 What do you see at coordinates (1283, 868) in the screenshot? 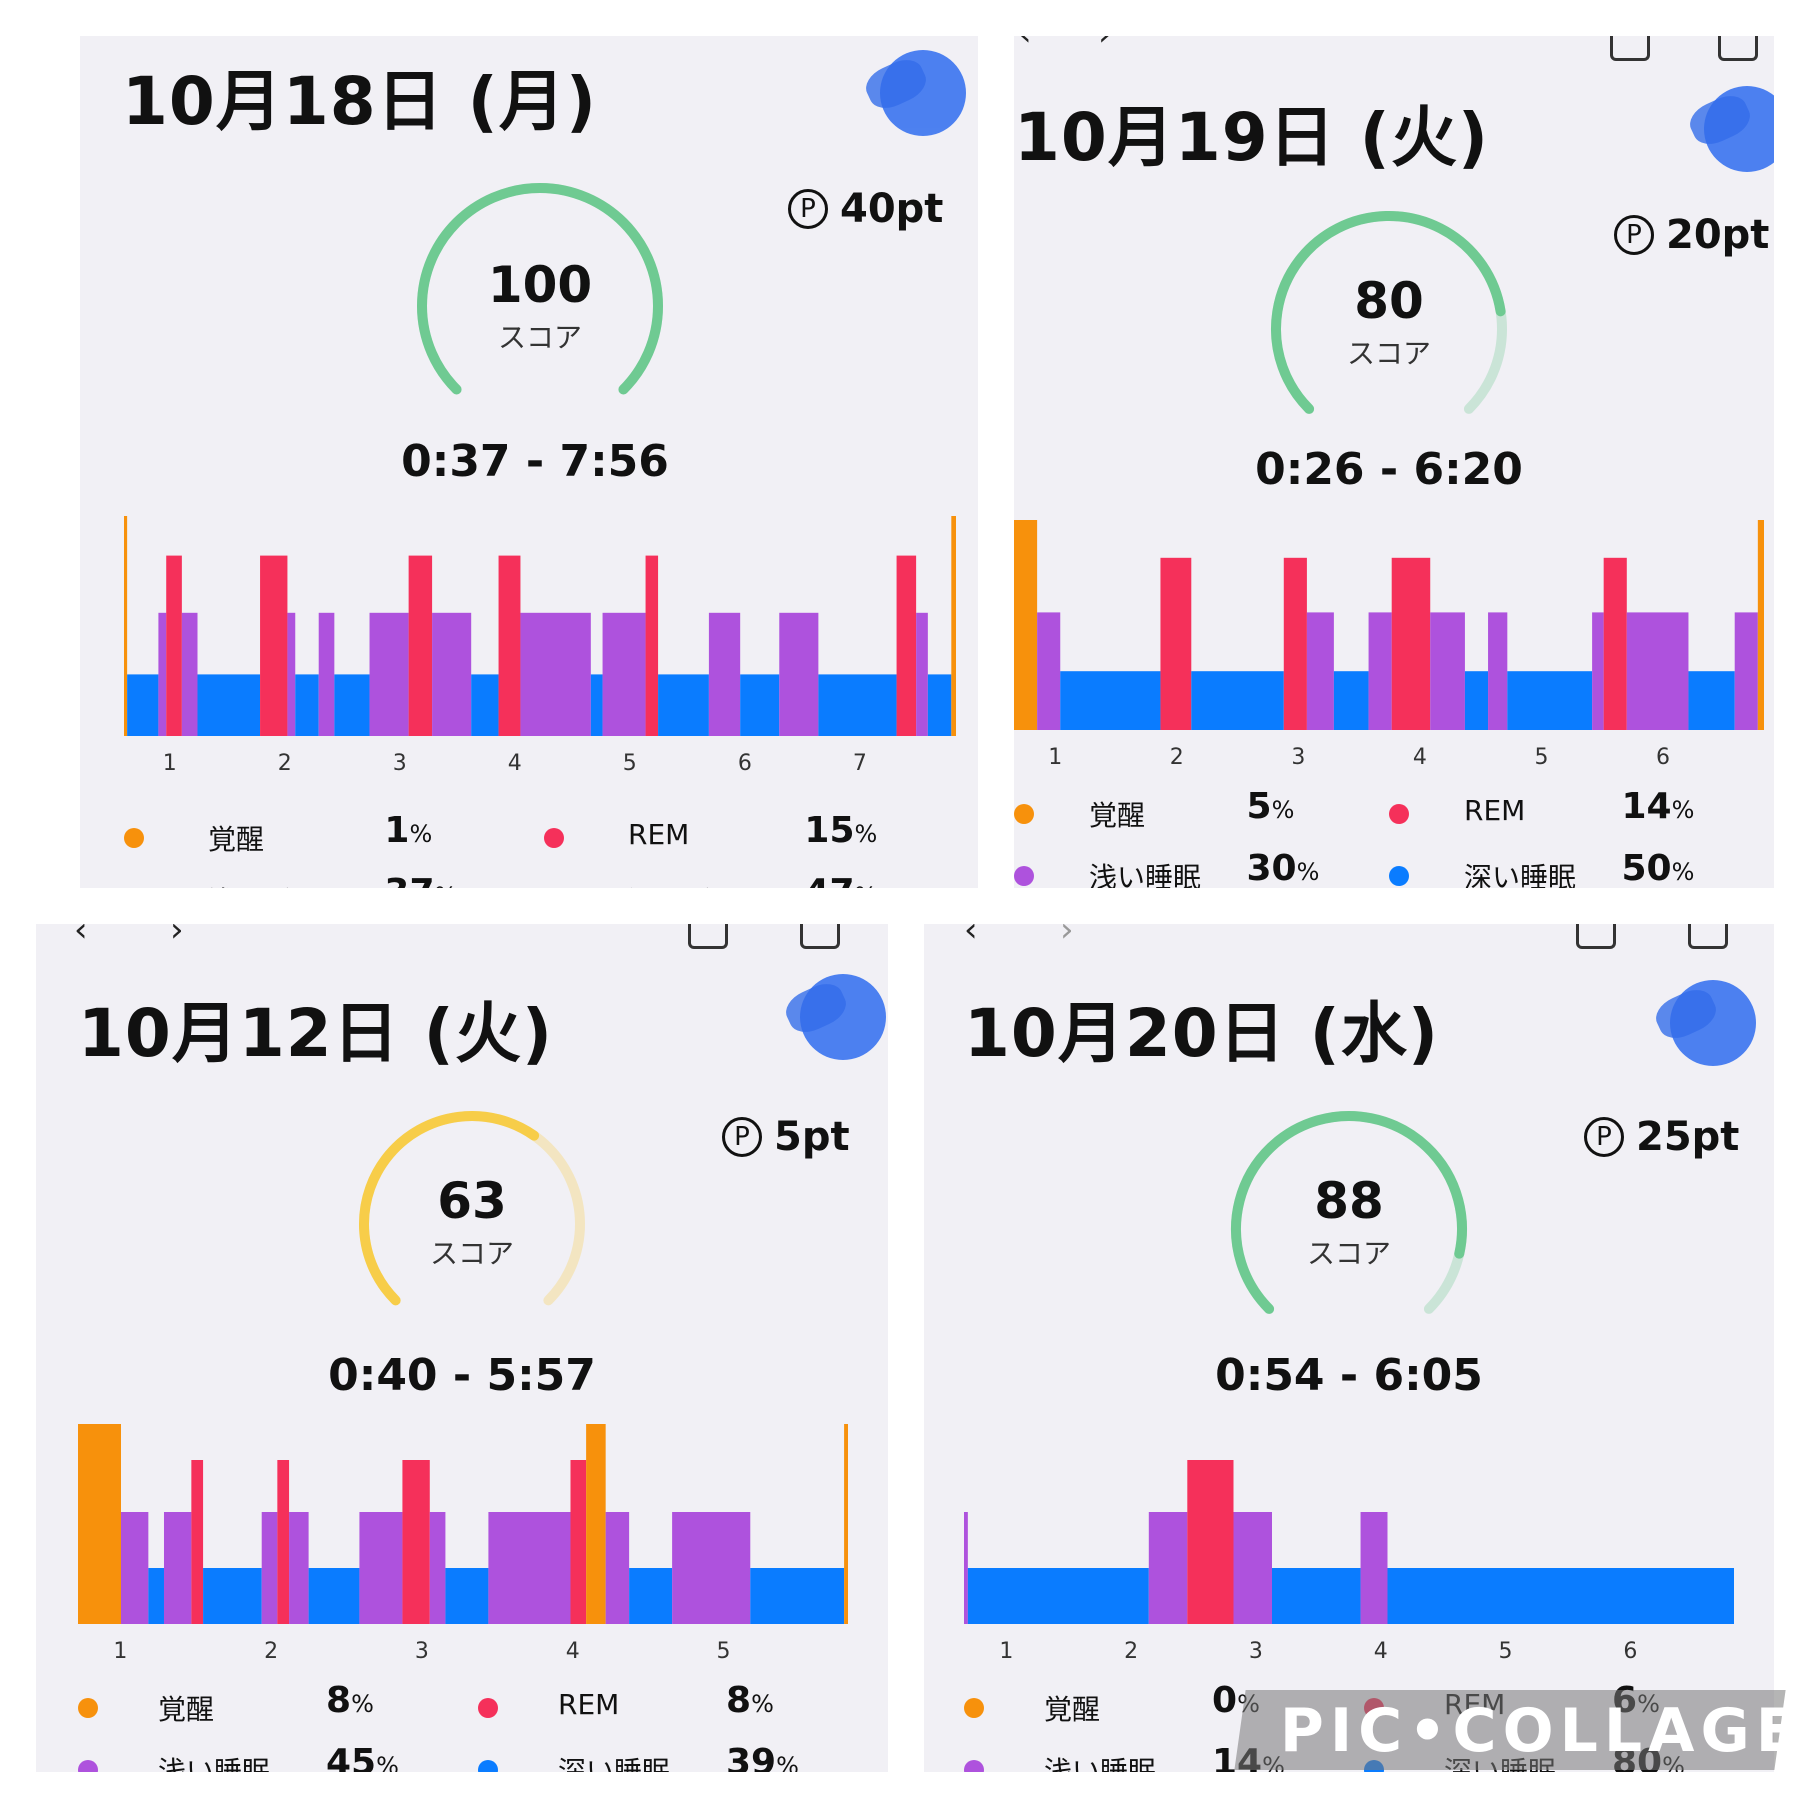
I see `legend-percent: 30%` at bounding box center [1283, 868].